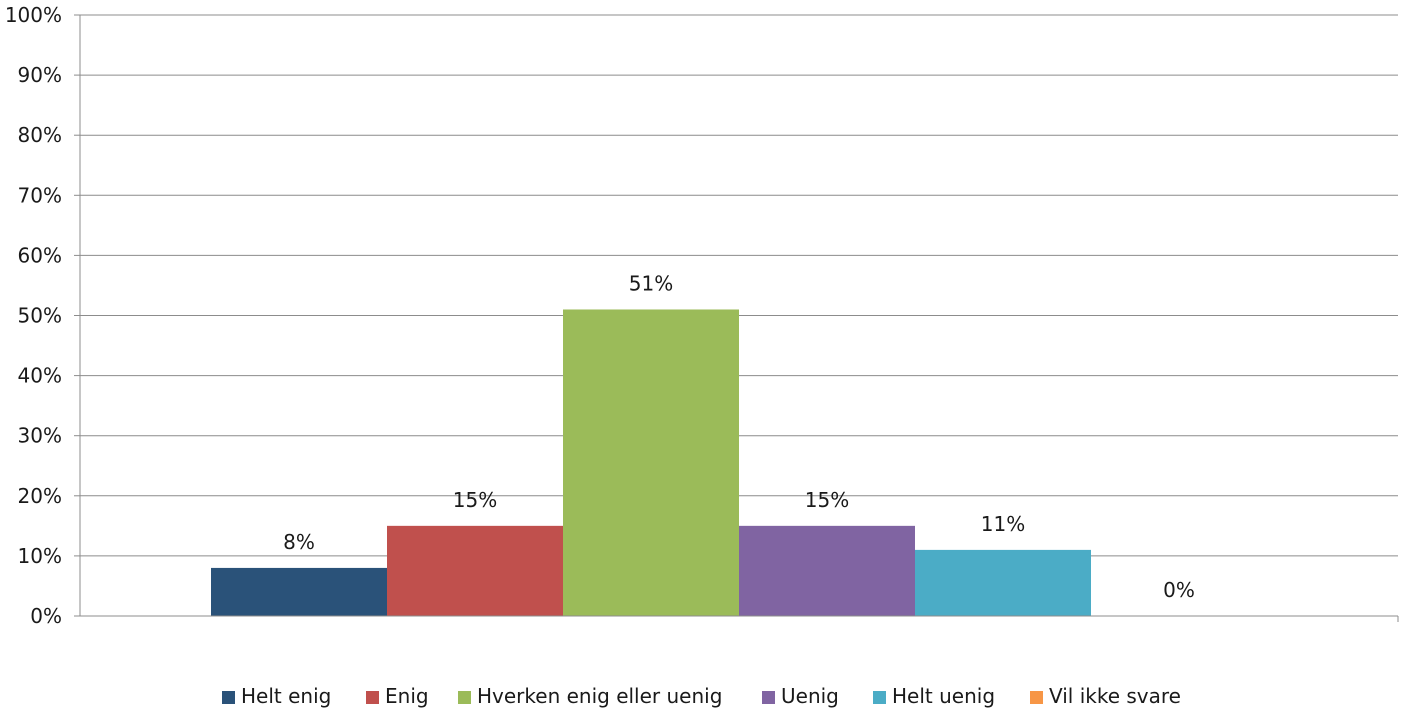  I want to click on y-tick-label: 10%, so click(40, 556).